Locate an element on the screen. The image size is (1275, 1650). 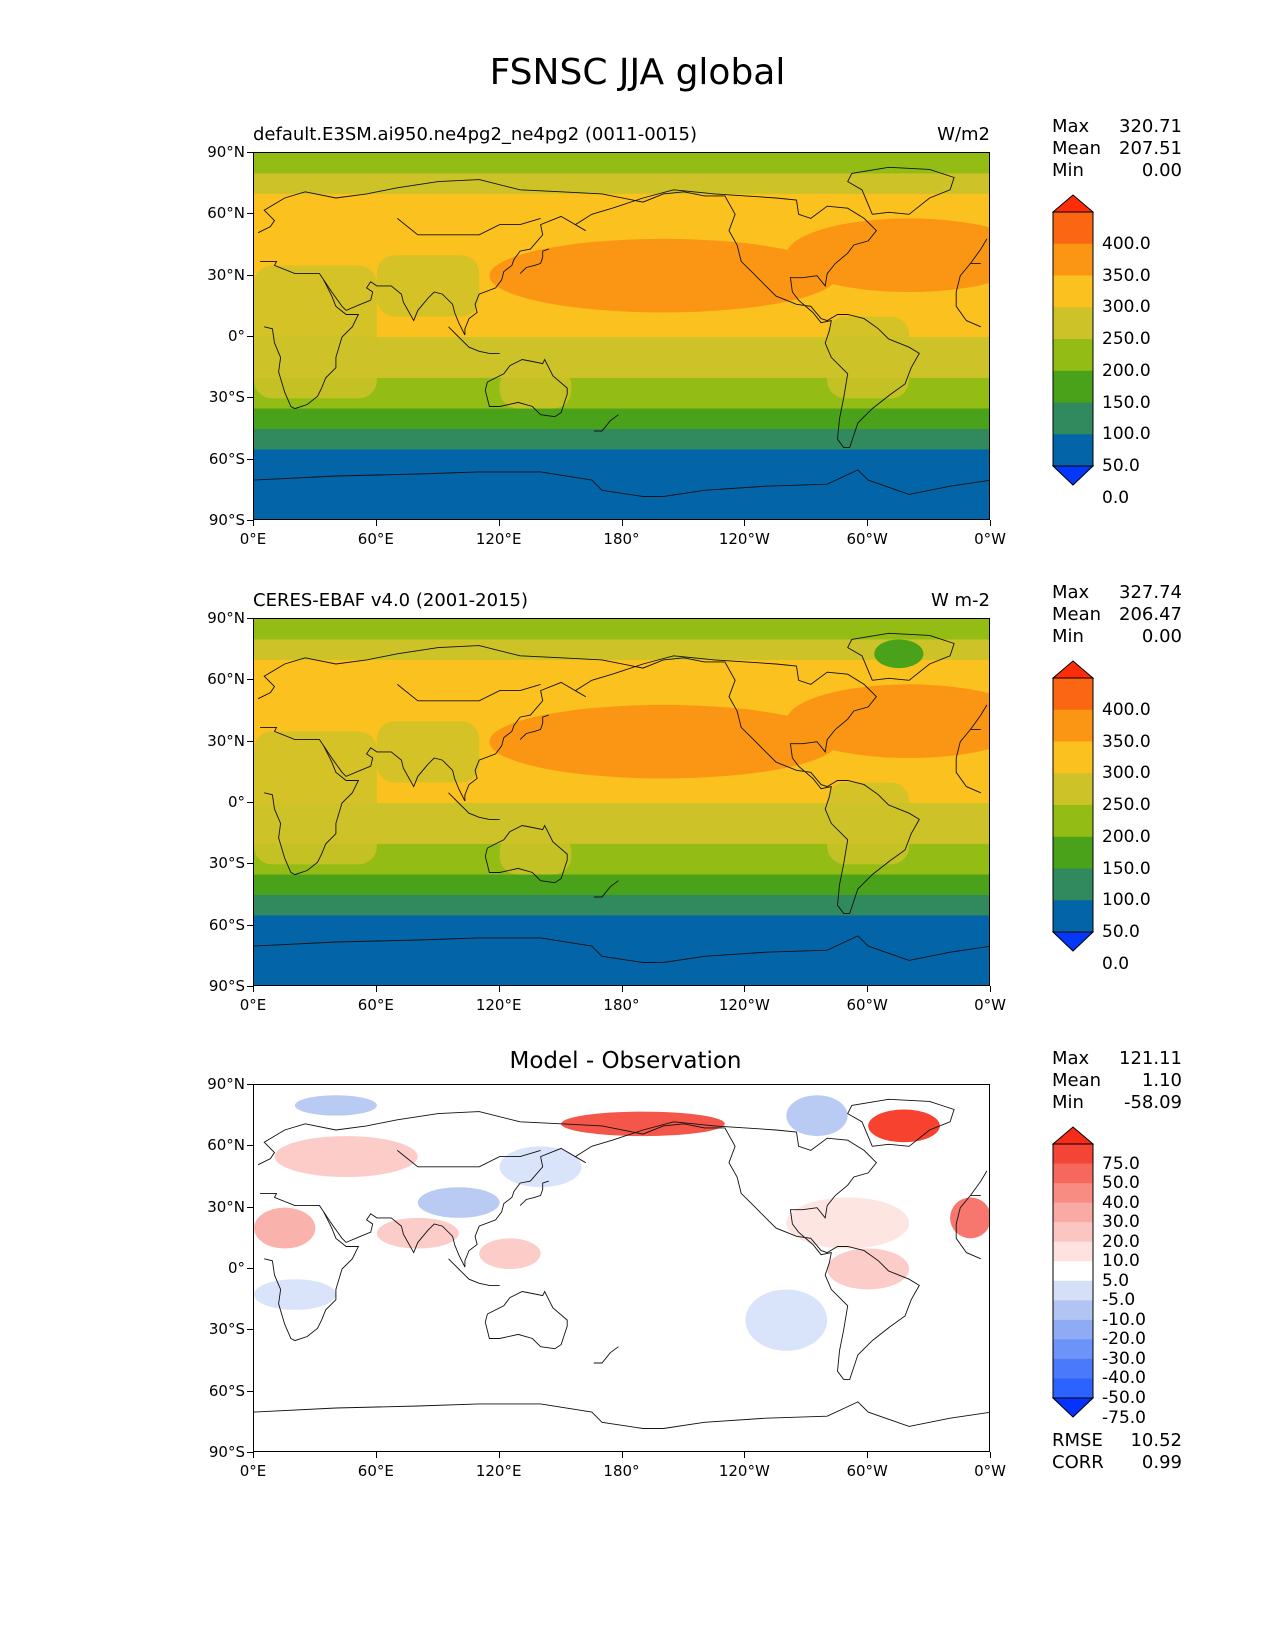
stats-box: Max 320.71 Mean 207.51 Min 0.00 is located at coordinates (1117, 149).